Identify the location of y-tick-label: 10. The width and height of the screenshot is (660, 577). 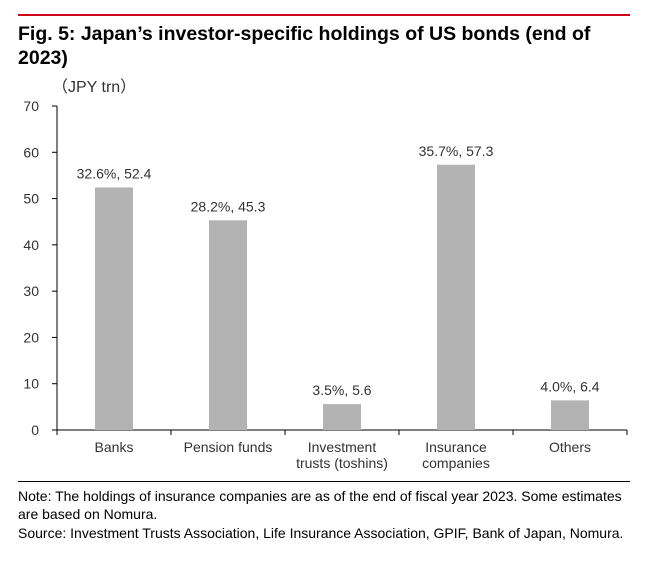
(31, 384).